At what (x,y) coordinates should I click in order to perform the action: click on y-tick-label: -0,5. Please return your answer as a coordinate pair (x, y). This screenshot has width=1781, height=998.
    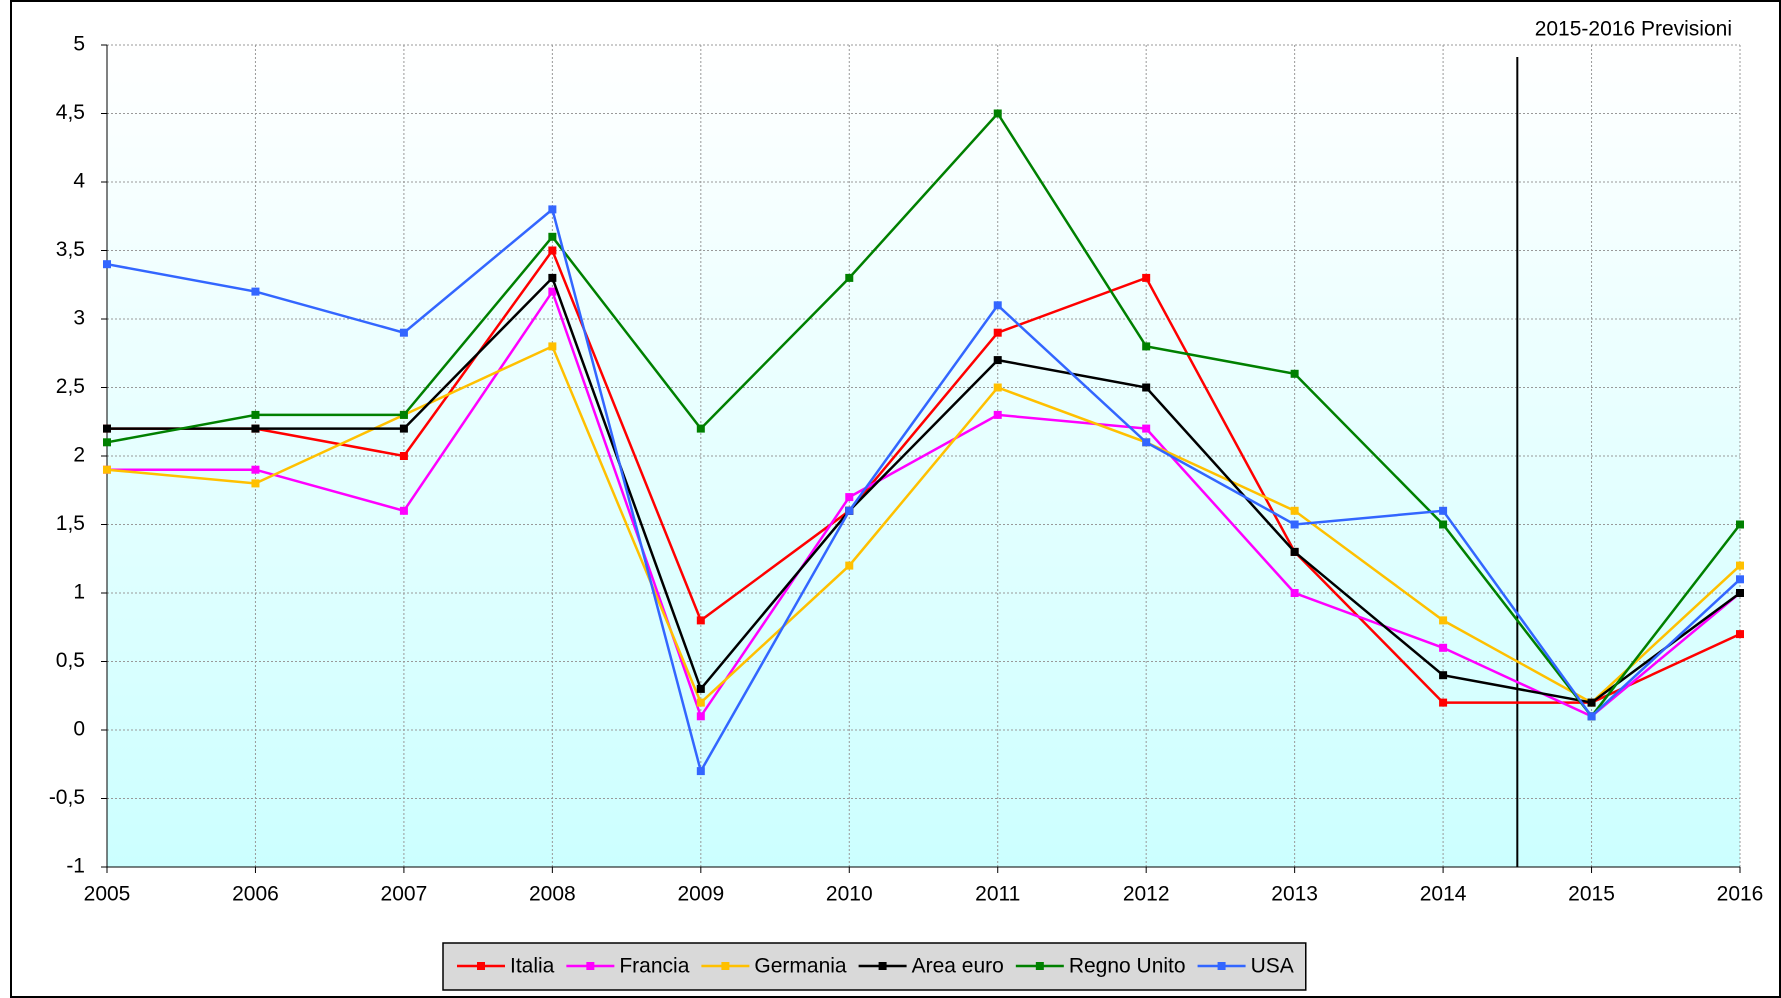
    Looking at the image, I should click on (67, 797).